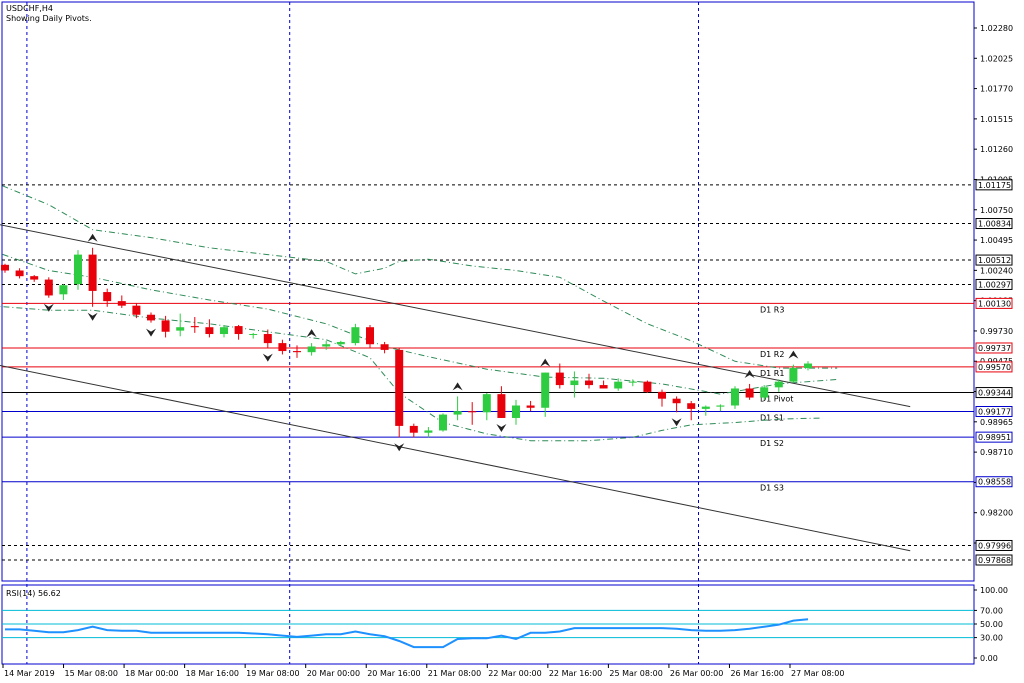  What do you see at coordinates (996, 513) in the screenshot?
I see `price-tick-label: 0.98200` at bounding box center [996, 513].